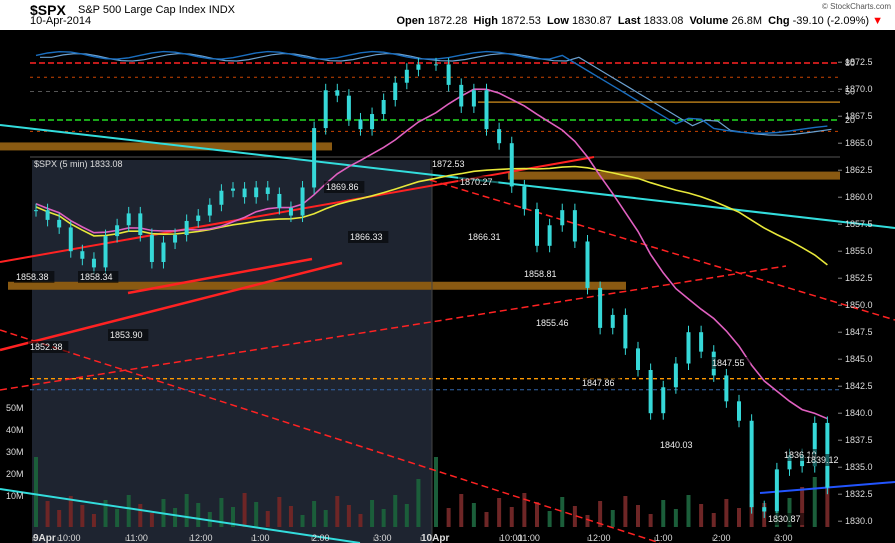 This screenshot has width=895, height=543. Describe the element at coordinates (592, 21) in the screenshot. I see `low-value: 1830.87` at that location.